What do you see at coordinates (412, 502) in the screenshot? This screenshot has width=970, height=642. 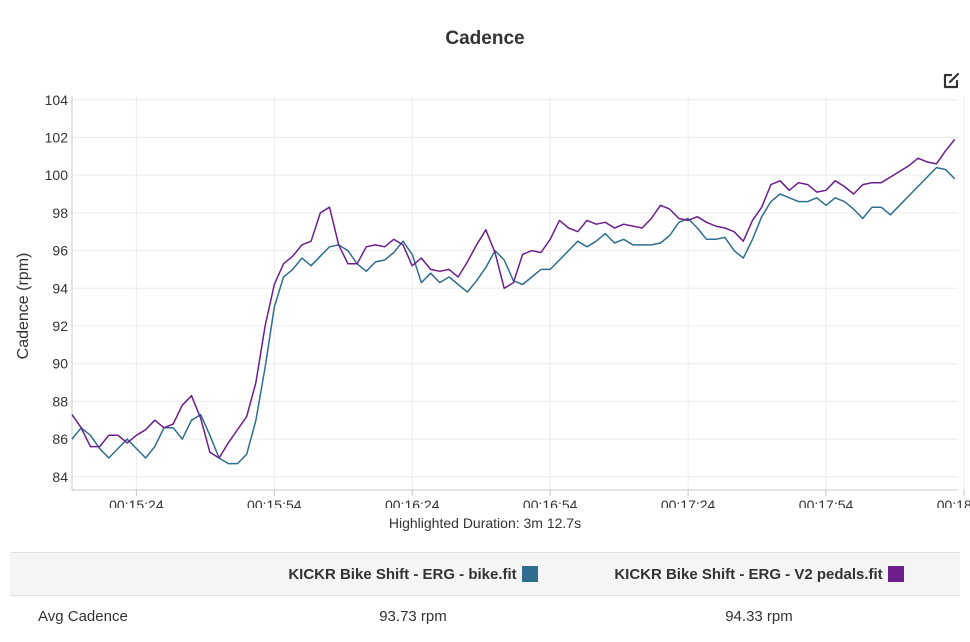 I see `x-tick-label: 00:16:24` at bounding box center [412, 502].